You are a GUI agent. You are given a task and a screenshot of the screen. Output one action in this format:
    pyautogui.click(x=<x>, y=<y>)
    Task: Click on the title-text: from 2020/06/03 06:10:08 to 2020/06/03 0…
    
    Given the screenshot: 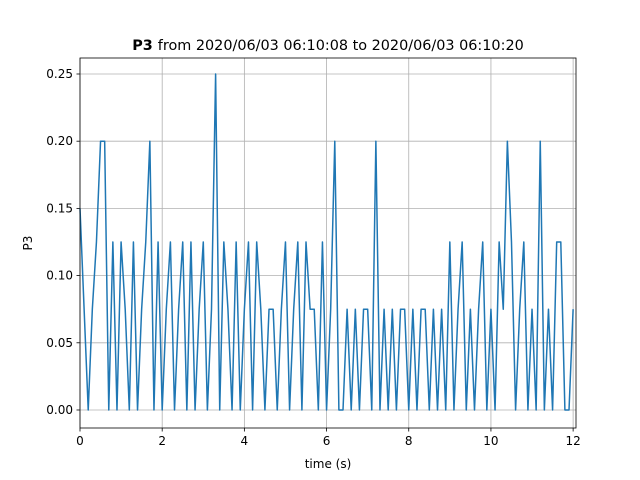 What is the action you would take?
    pyautogui.click(x=341, y=46)
    